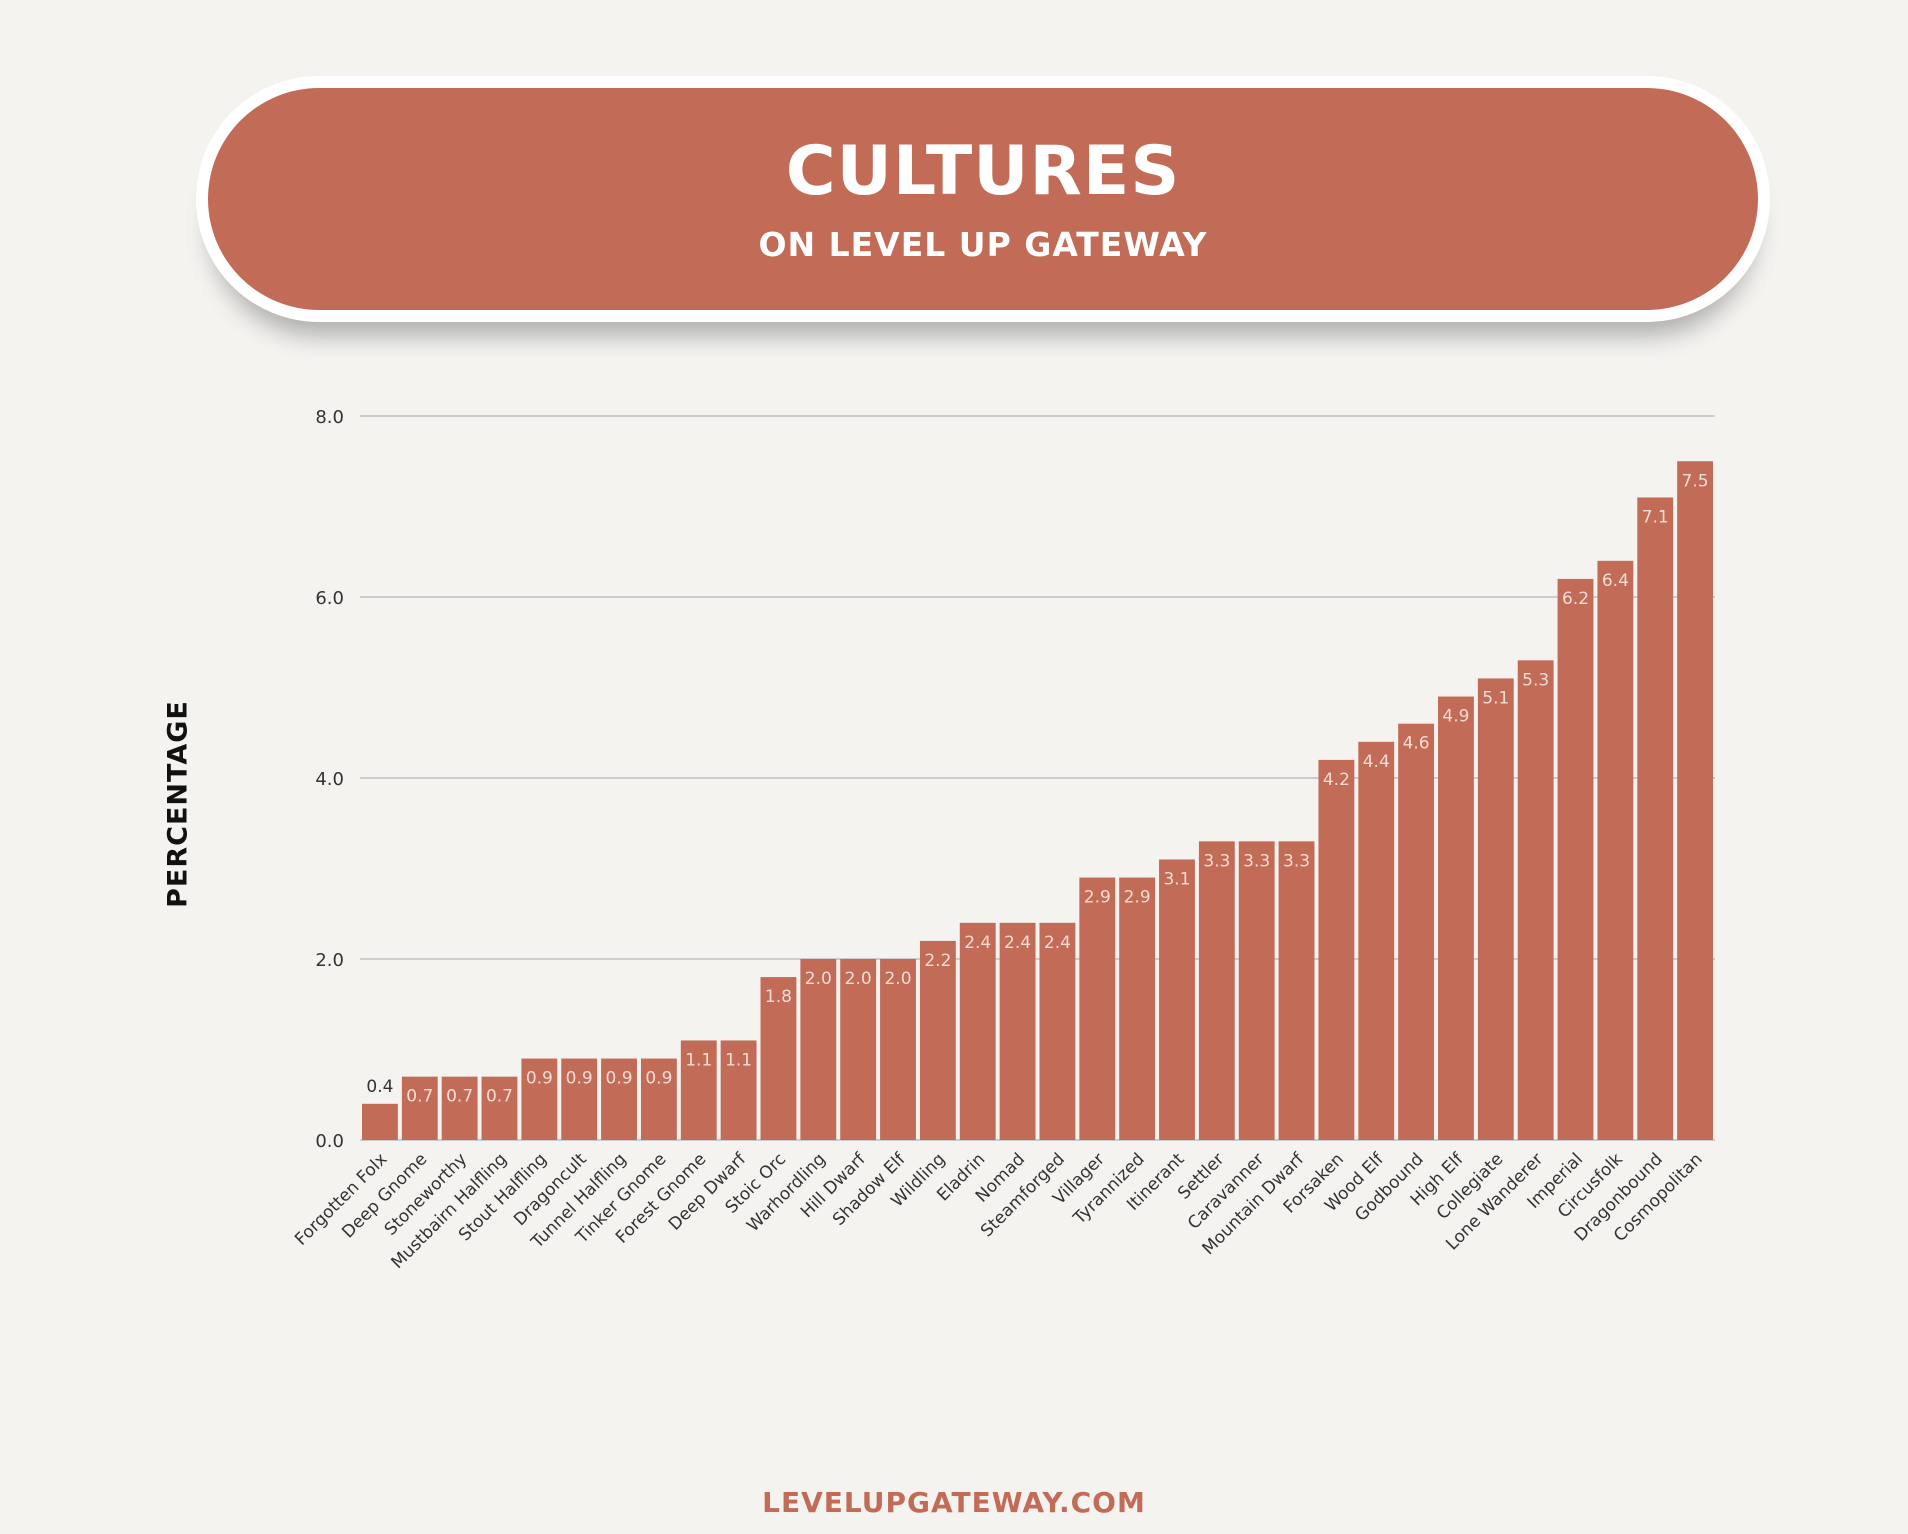 This screenshot has height=1534, width=1908. What do you see at coordinates (329, 1141) in the screenshot?
I see `y-tick-label: 0.0` at bounding box center [329, 1141].